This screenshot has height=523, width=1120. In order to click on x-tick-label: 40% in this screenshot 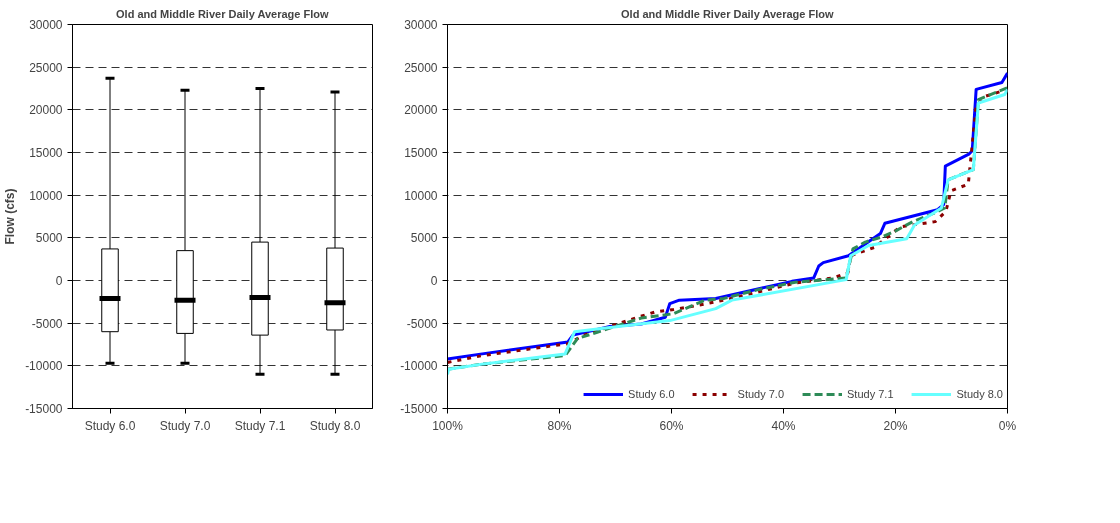, I will do `click(783, 425)`.